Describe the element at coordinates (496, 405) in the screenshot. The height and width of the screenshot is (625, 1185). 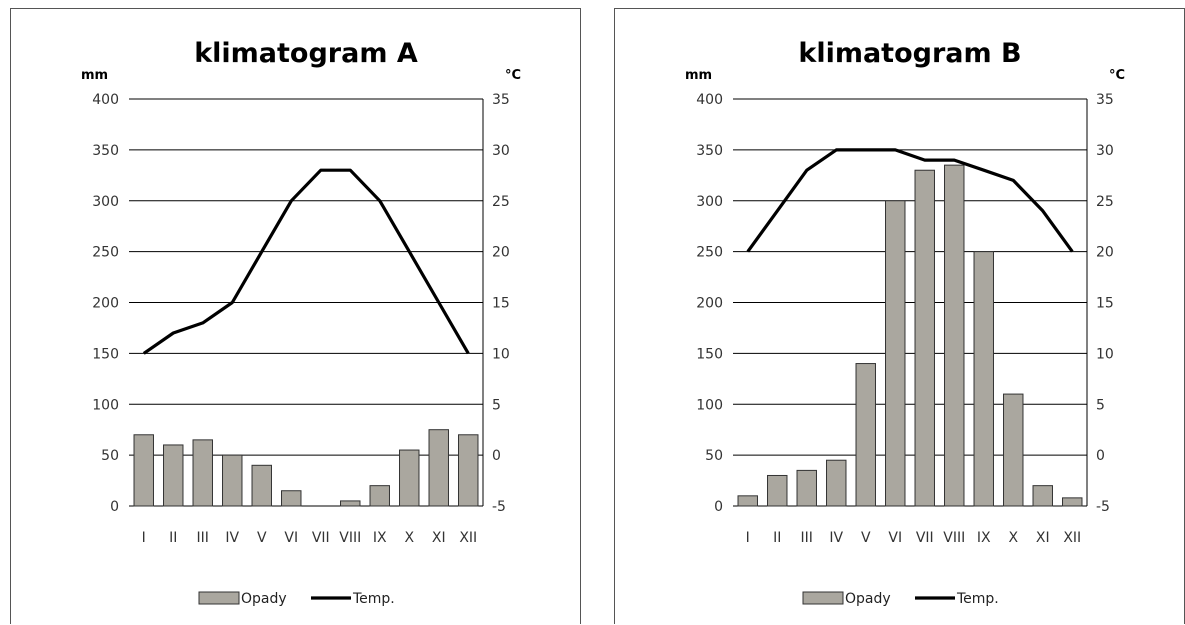
I see `right-tick-label: 5` at that location.